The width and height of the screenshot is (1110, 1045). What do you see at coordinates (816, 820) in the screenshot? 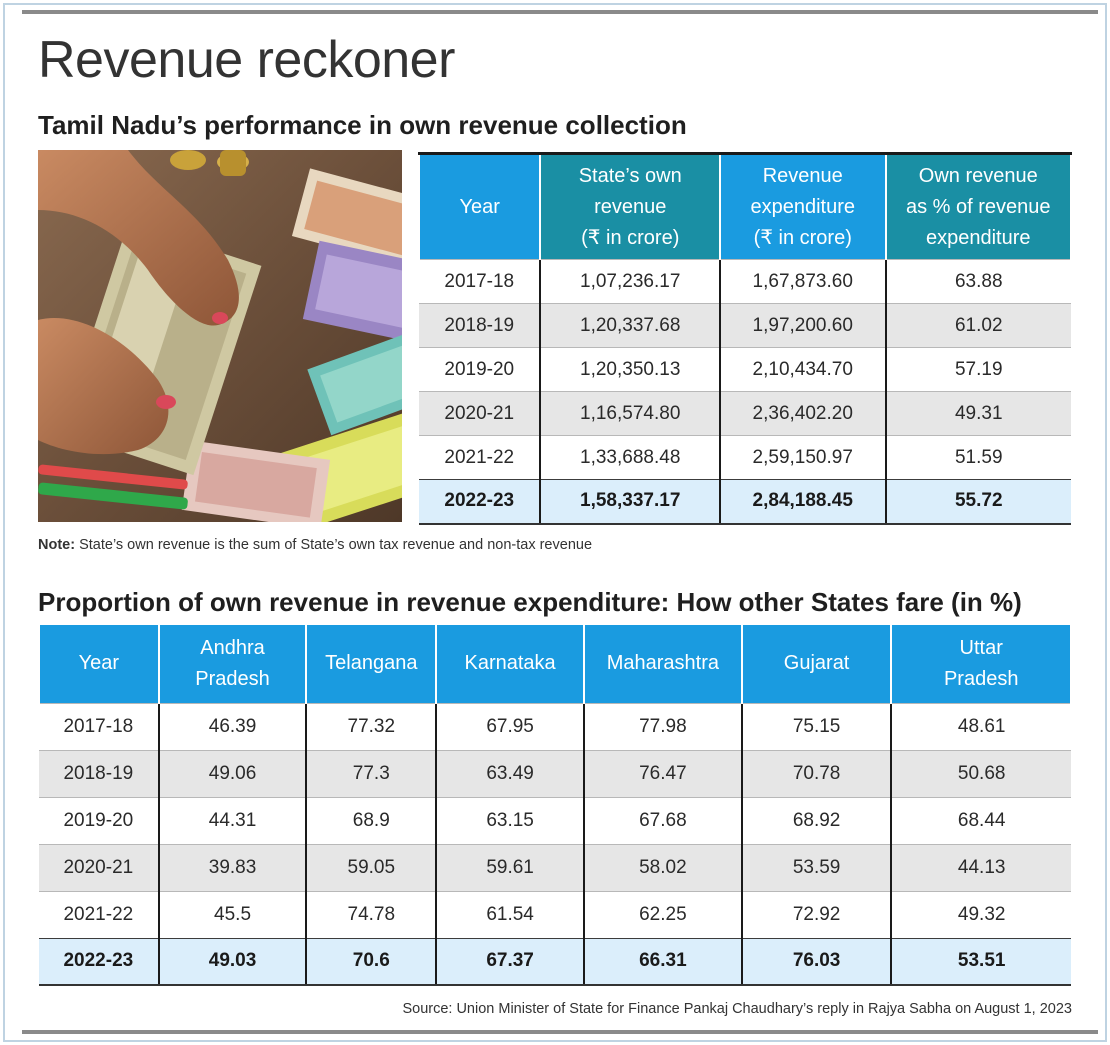
I see `st-value-cell: 68.92` at bounding box center [816, 820].